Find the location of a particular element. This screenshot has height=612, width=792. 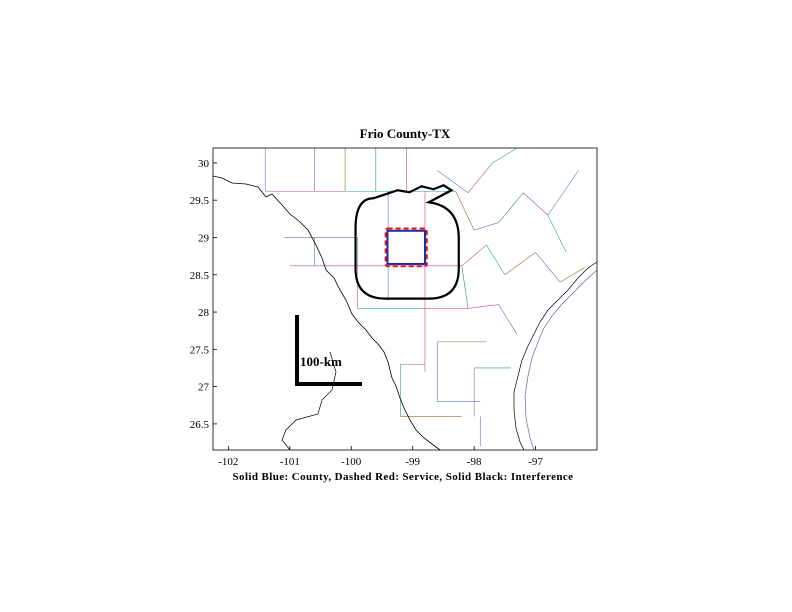

state-border is located at coordinates (327, 312).